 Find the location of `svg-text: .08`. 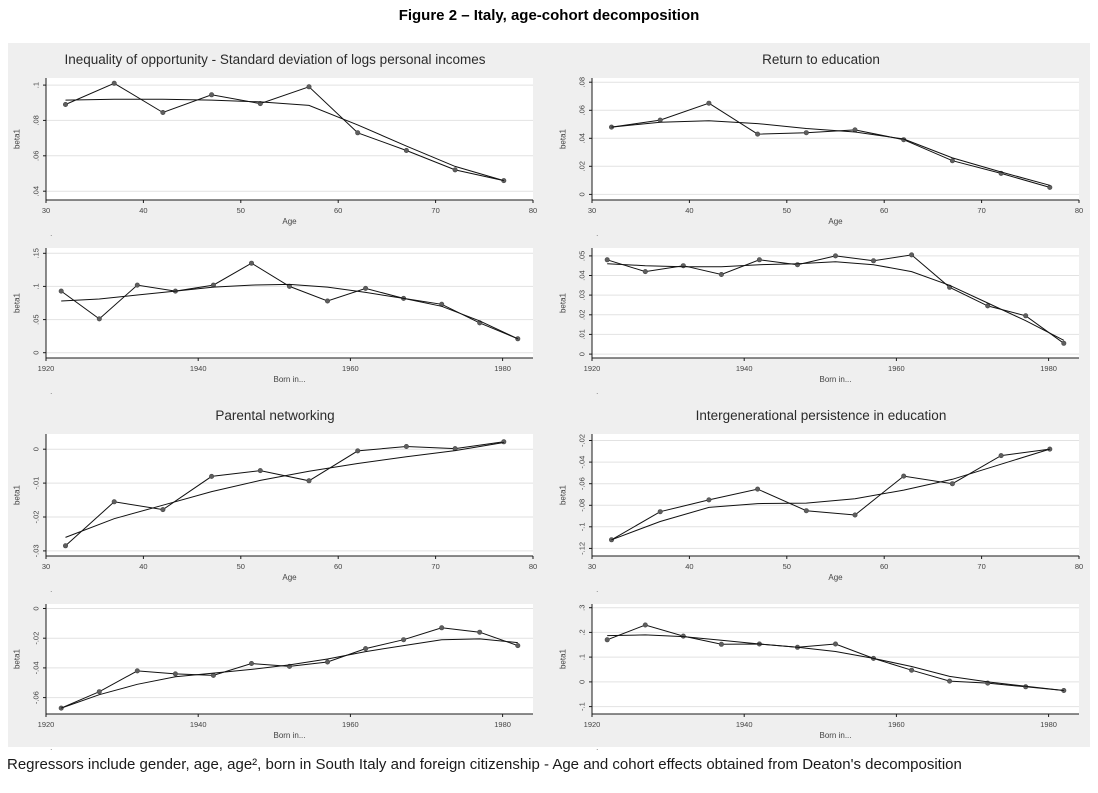

svg-text: .08 is located at coordinates (36, 120).